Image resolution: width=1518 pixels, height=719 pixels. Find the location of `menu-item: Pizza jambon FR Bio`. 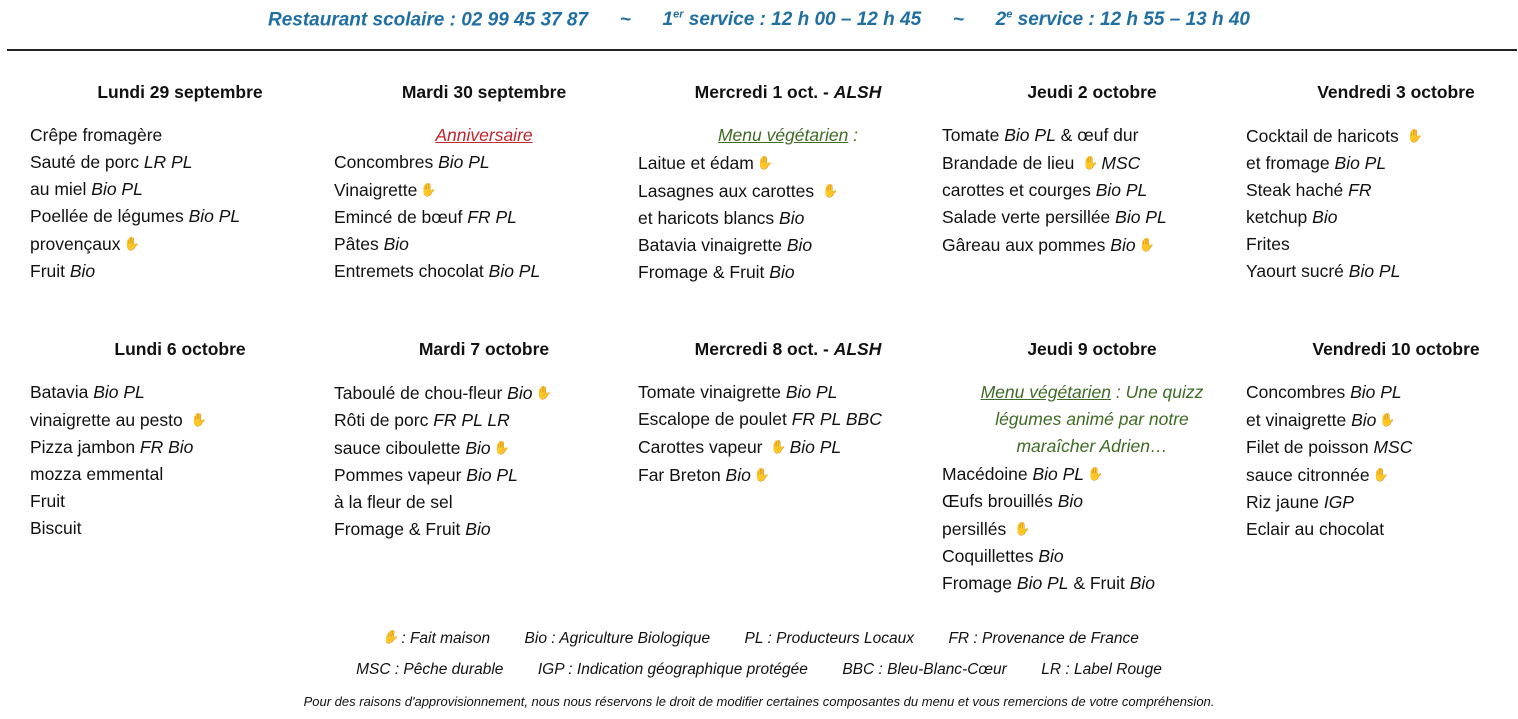

menu-item: Pizza jambon FR Bio is located at coordinates (180, 447).